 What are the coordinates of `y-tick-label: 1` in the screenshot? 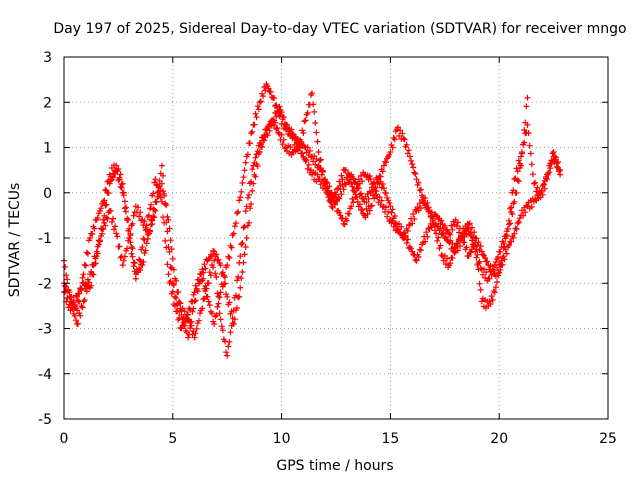 It's located at (47, 149).